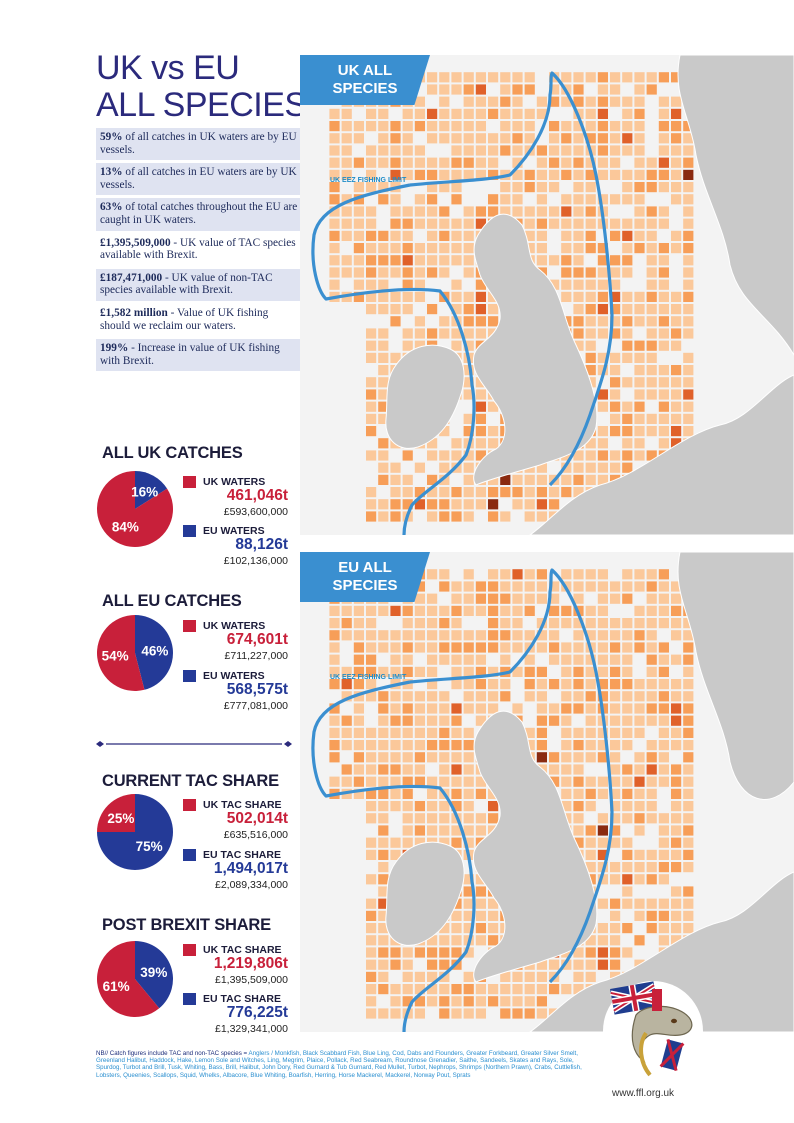  I want to click on pie-slice-red, so click(116, 813).